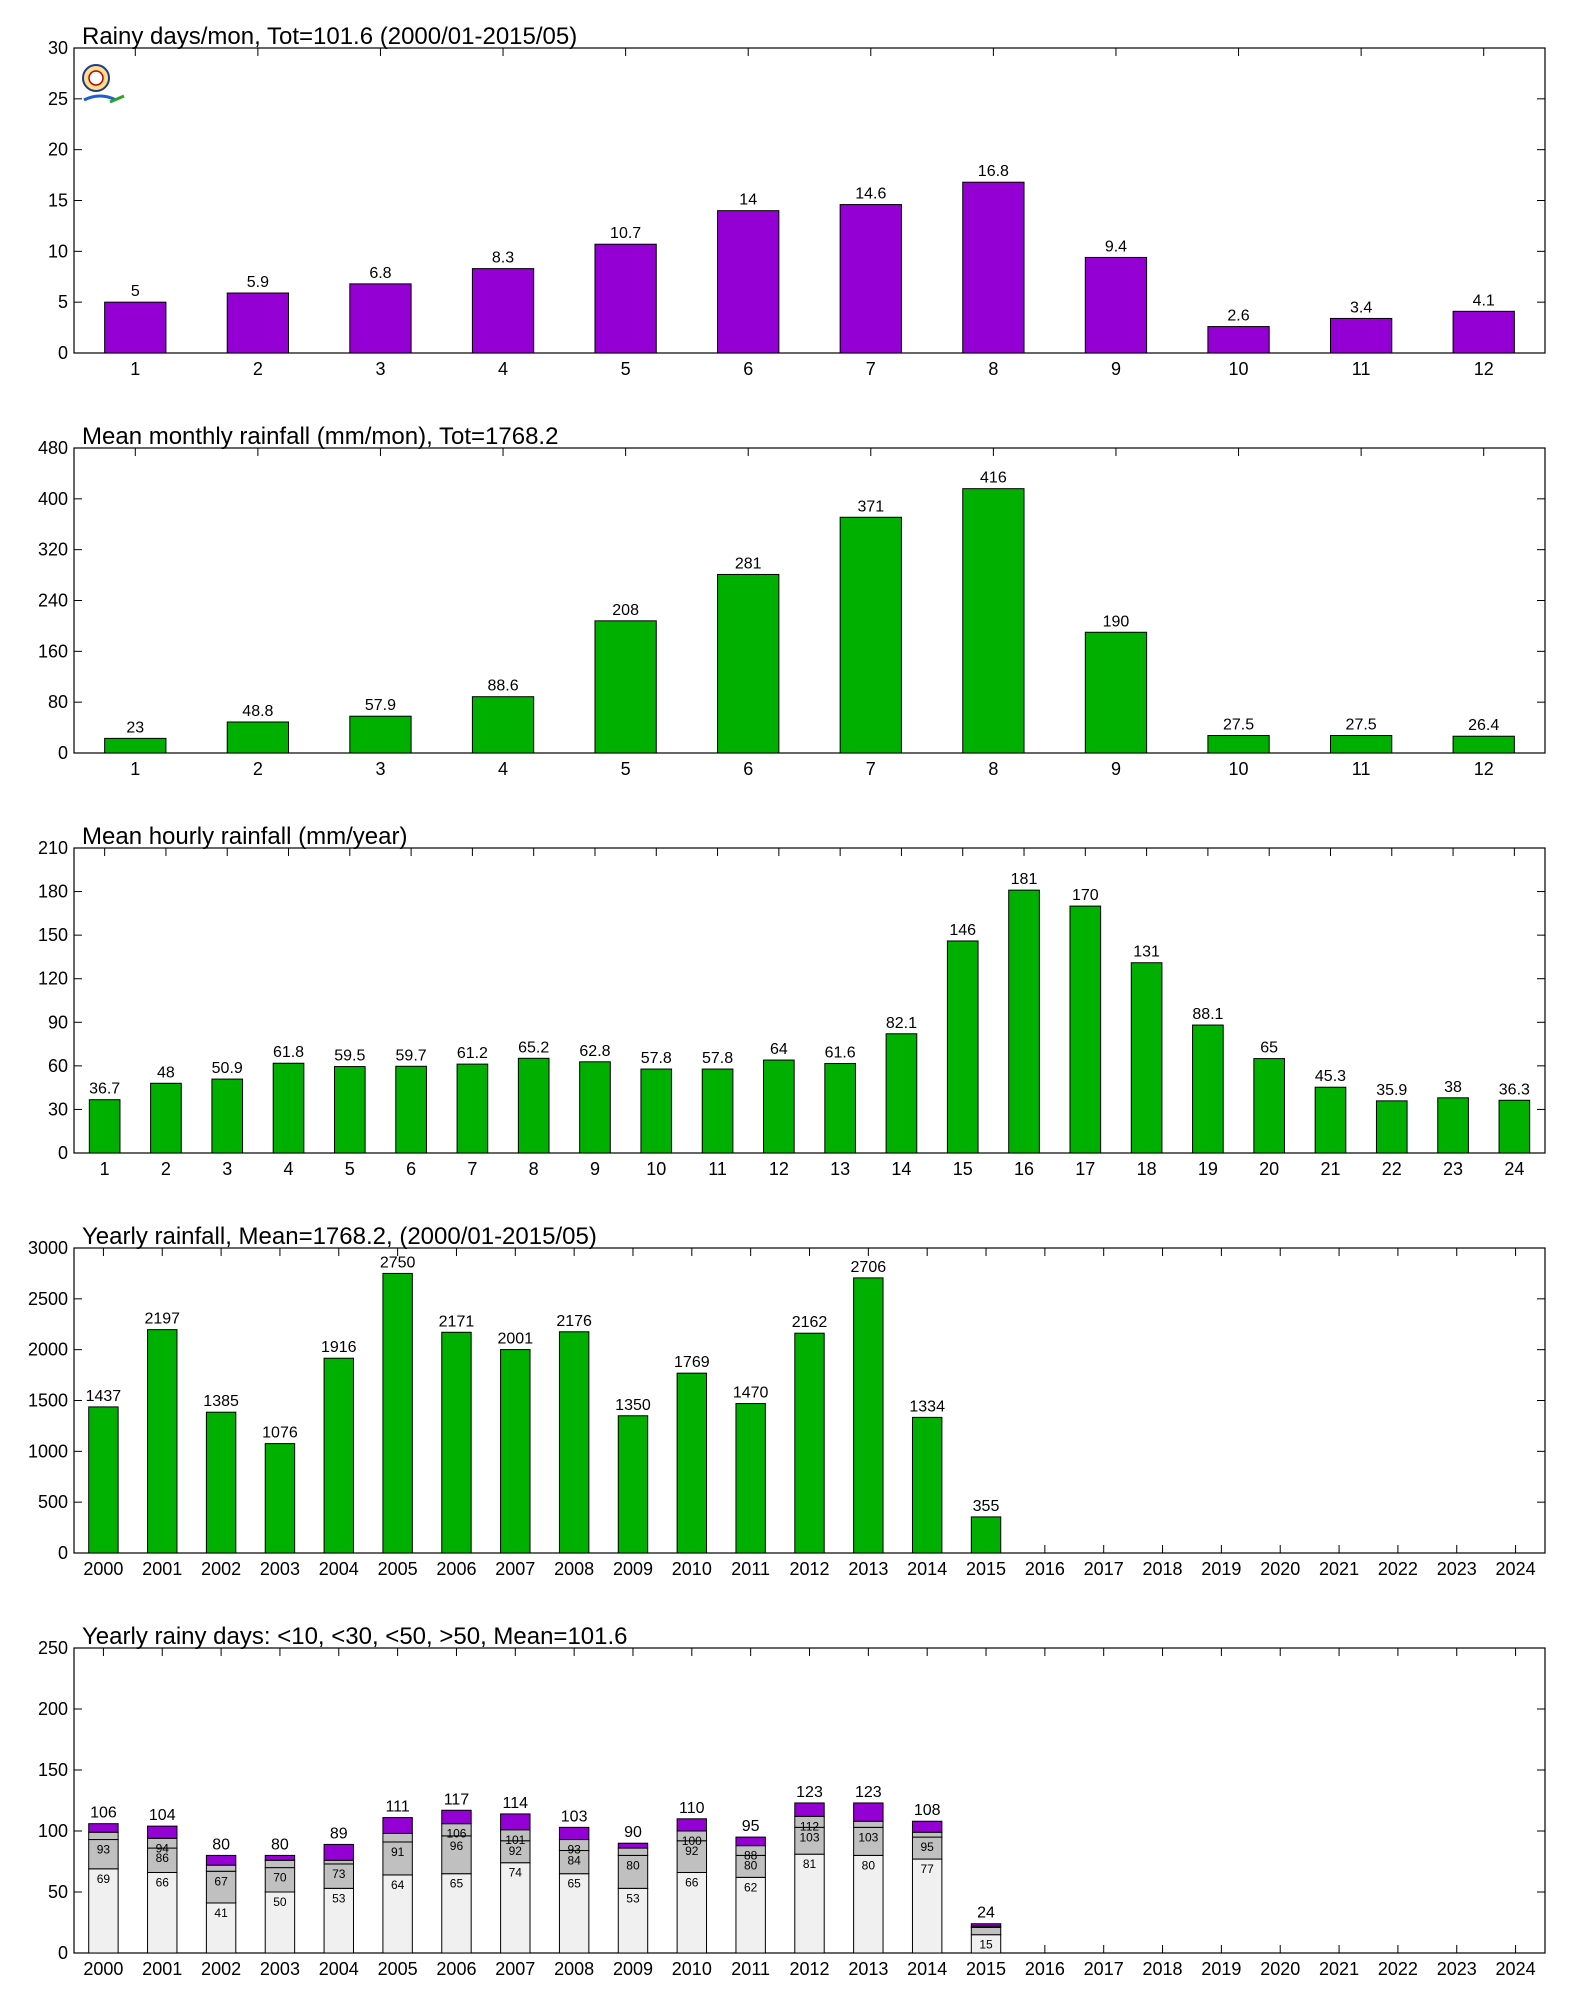  I want to click on x-tick-label: 4, so click(503, 769).